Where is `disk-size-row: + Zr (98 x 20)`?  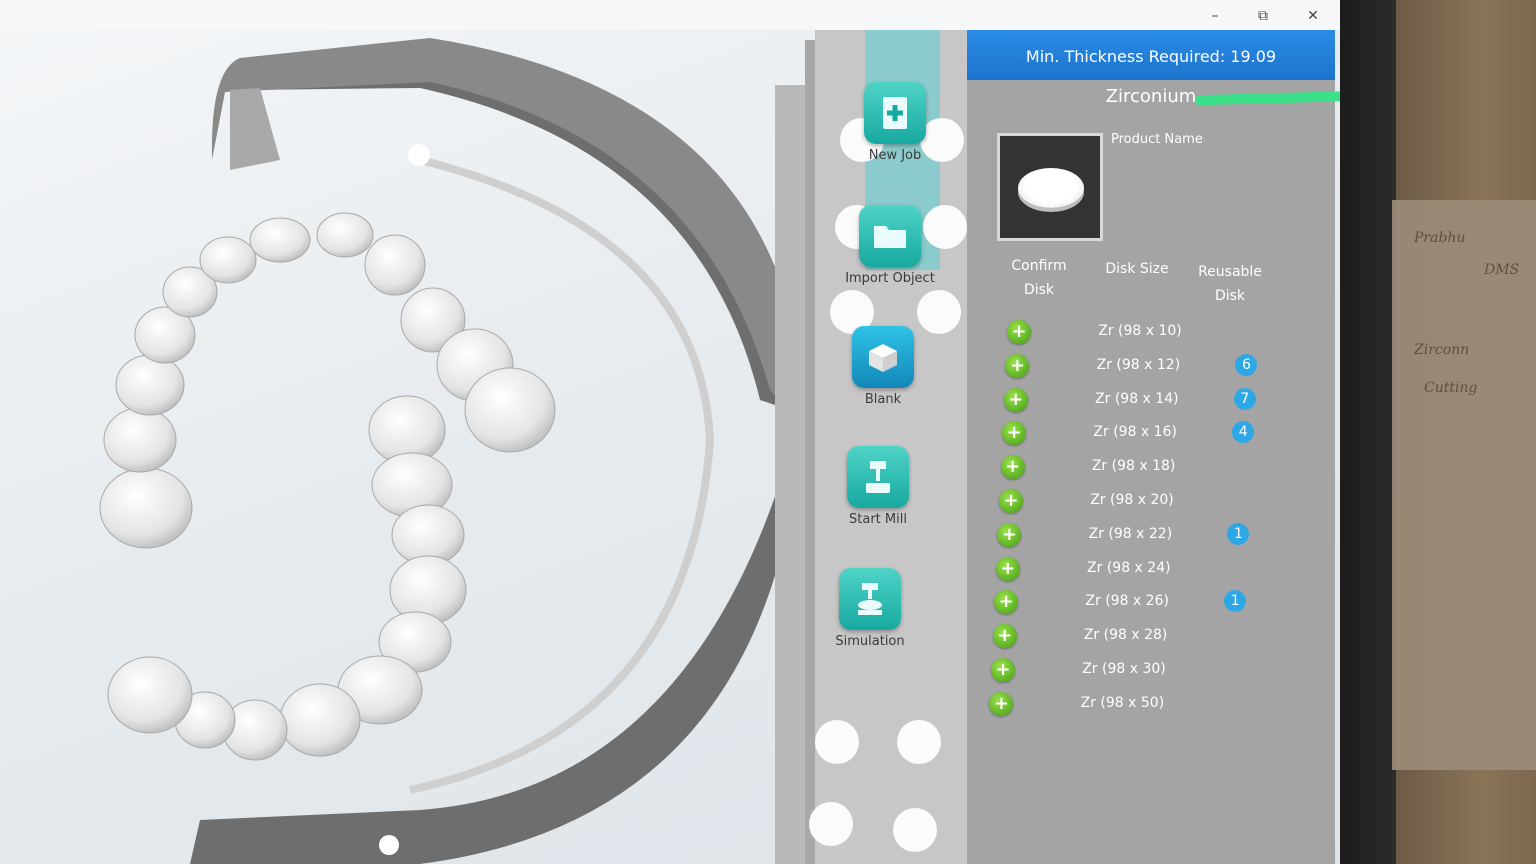
disk-size-row: + Zr (98 x 20) is located at coordinates (1141, 502).